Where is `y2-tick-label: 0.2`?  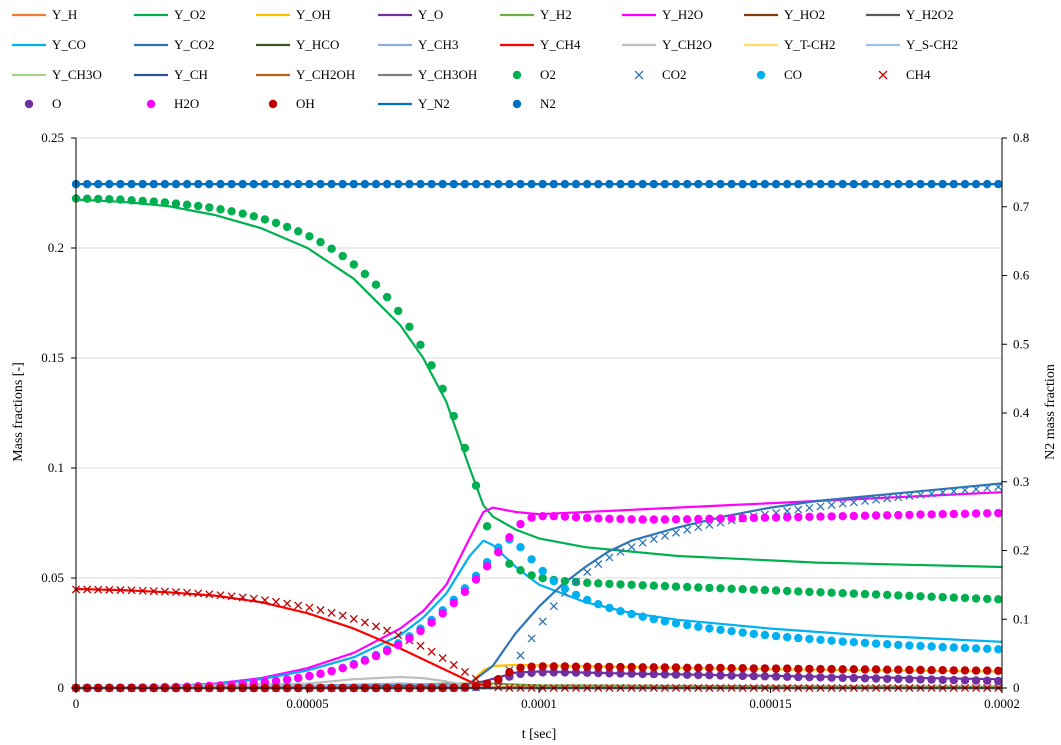 y2-tick-label: 0.2 is located at coordinates (1021, 550).